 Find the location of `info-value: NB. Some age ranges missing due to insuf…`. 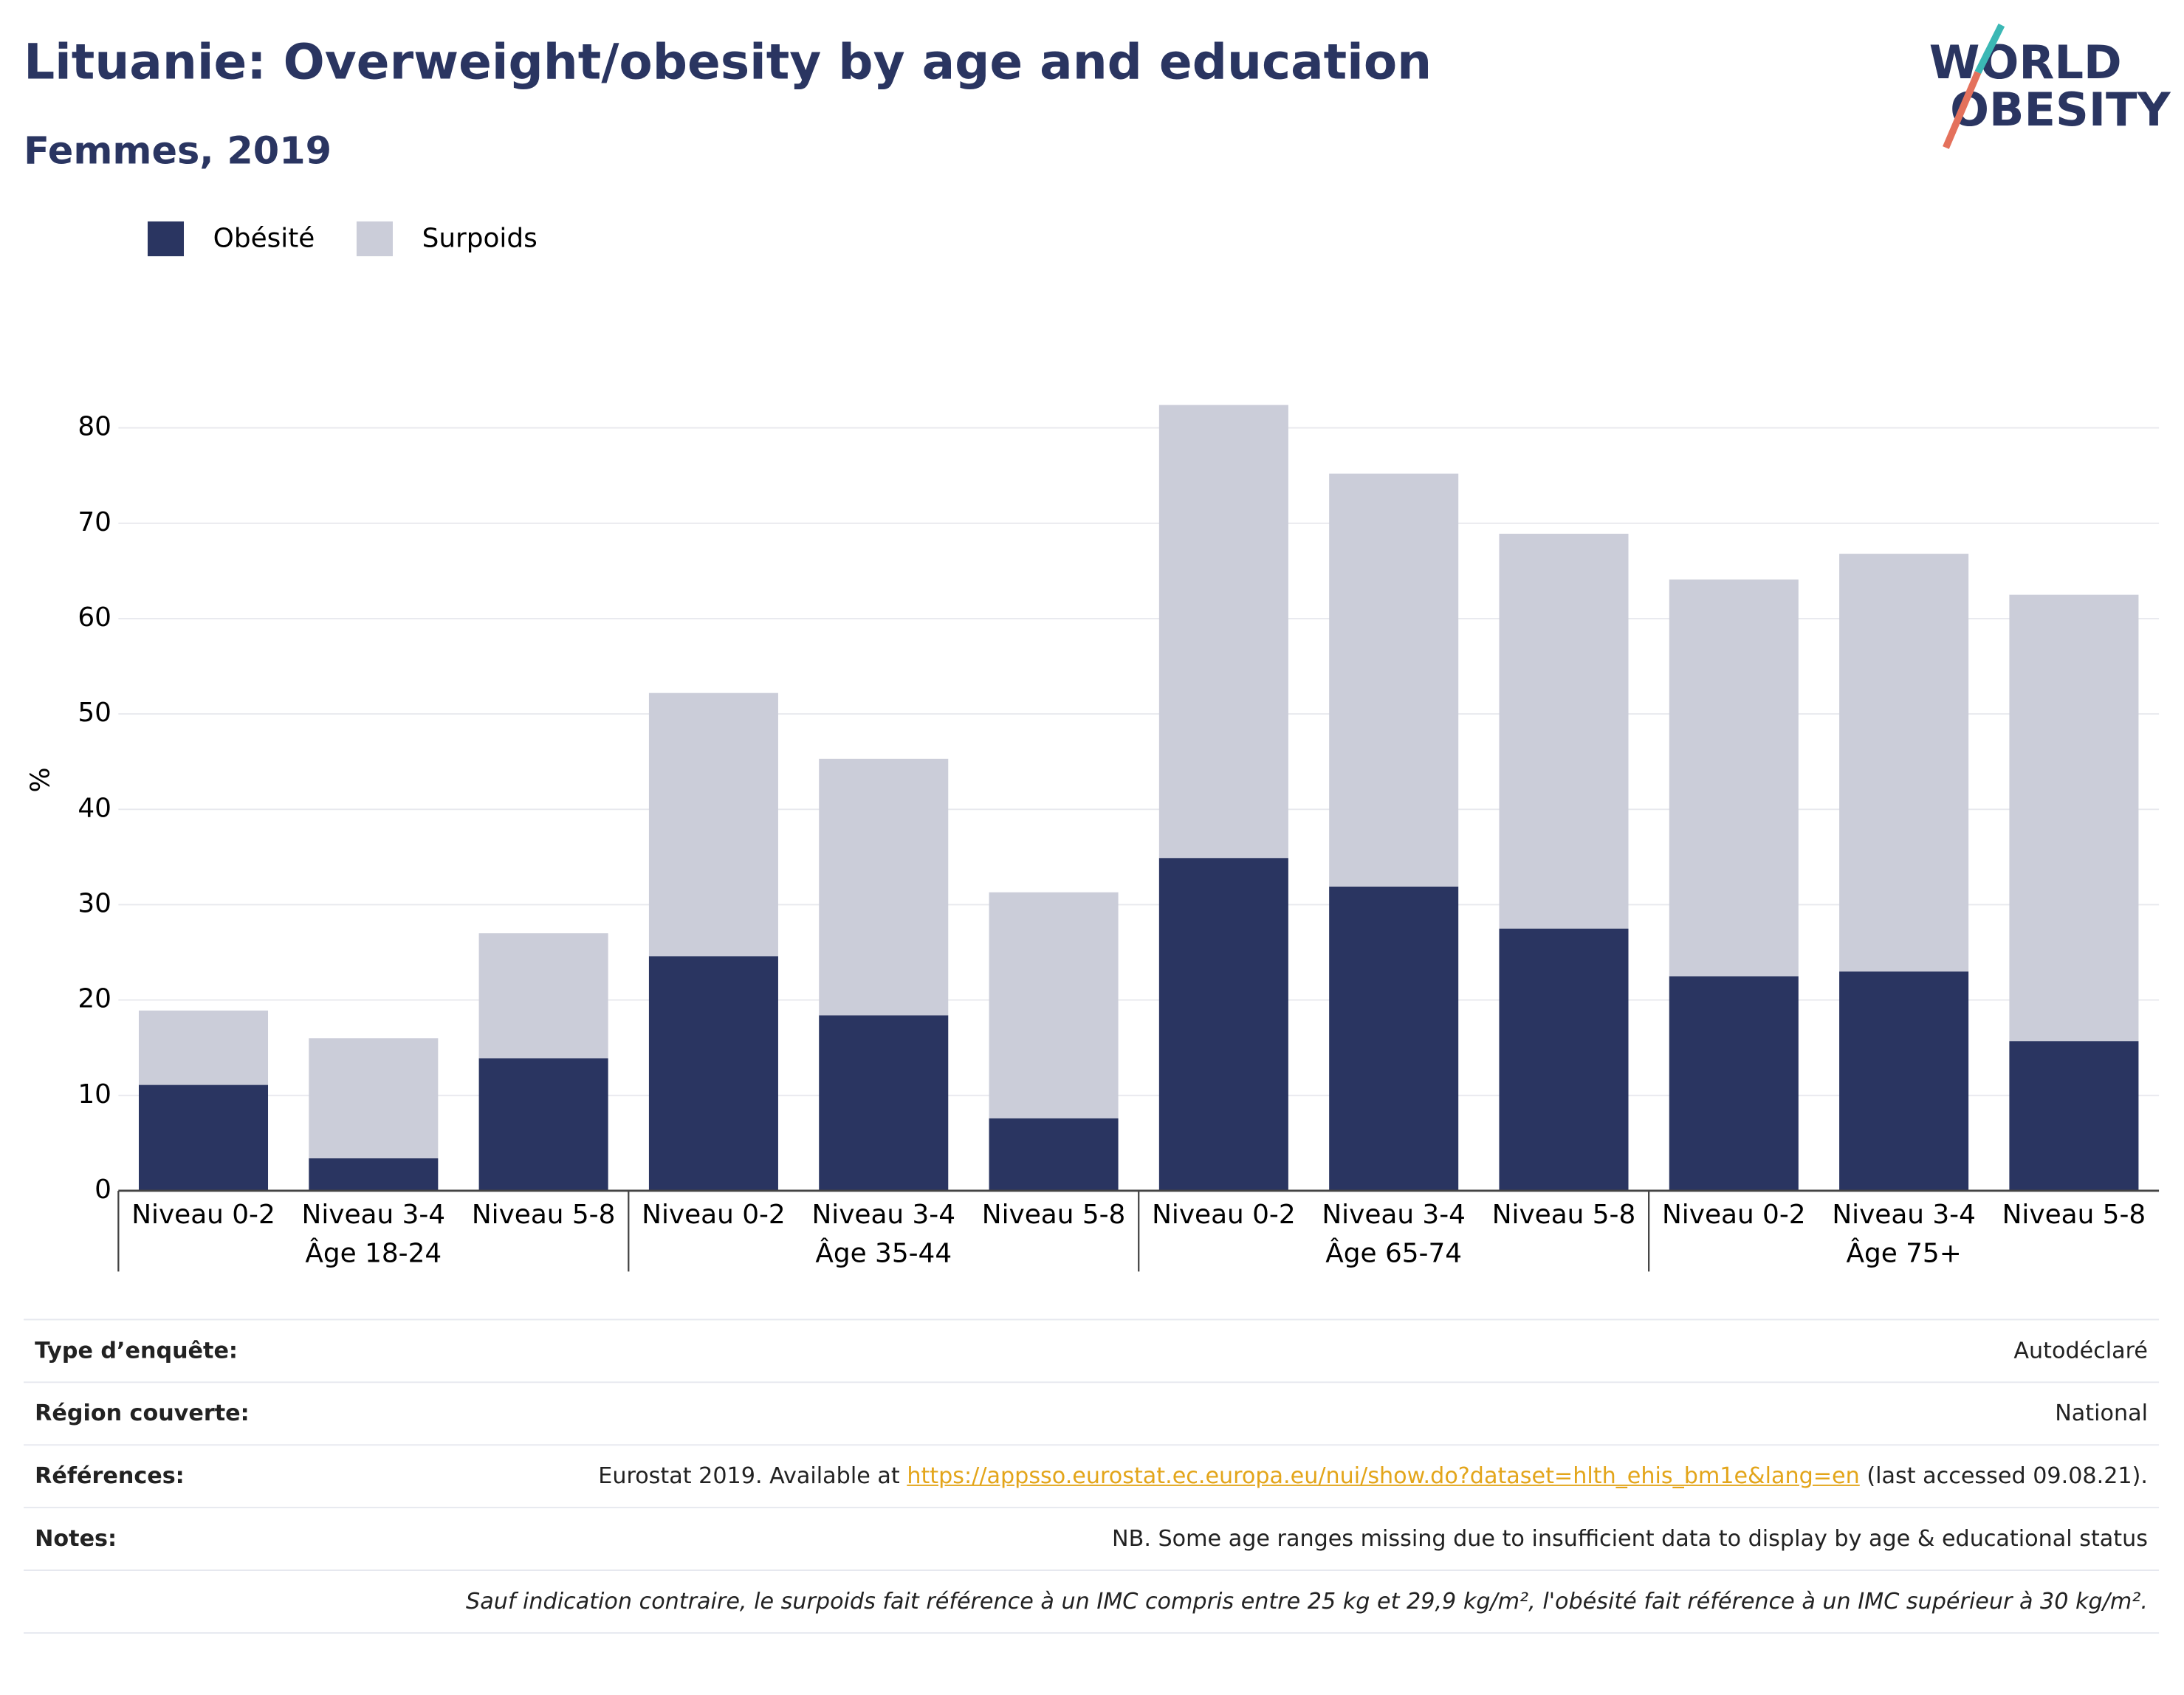

info-value: NB. Some age ranges missing due to insuf… is located at coordinates (1630, 1538).